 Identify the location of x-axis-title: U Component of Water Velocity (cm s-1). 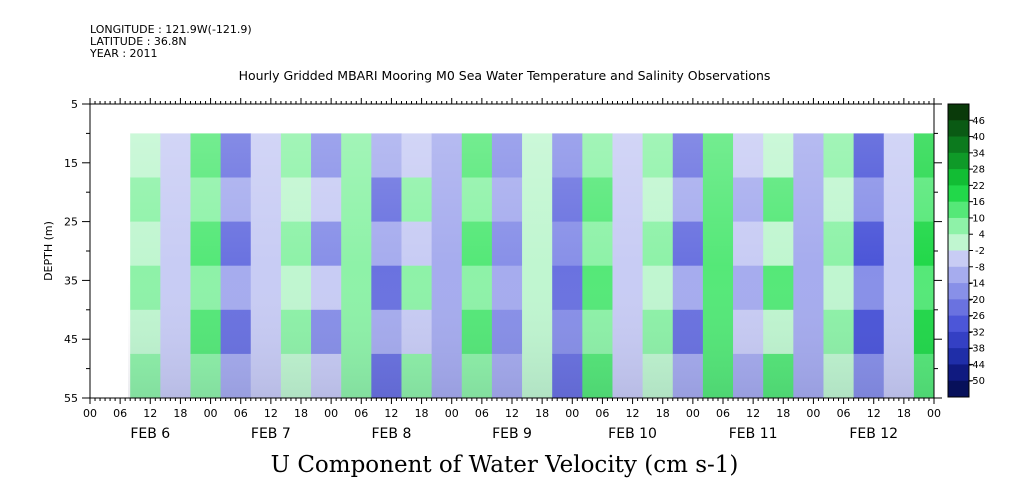
(504, 465).